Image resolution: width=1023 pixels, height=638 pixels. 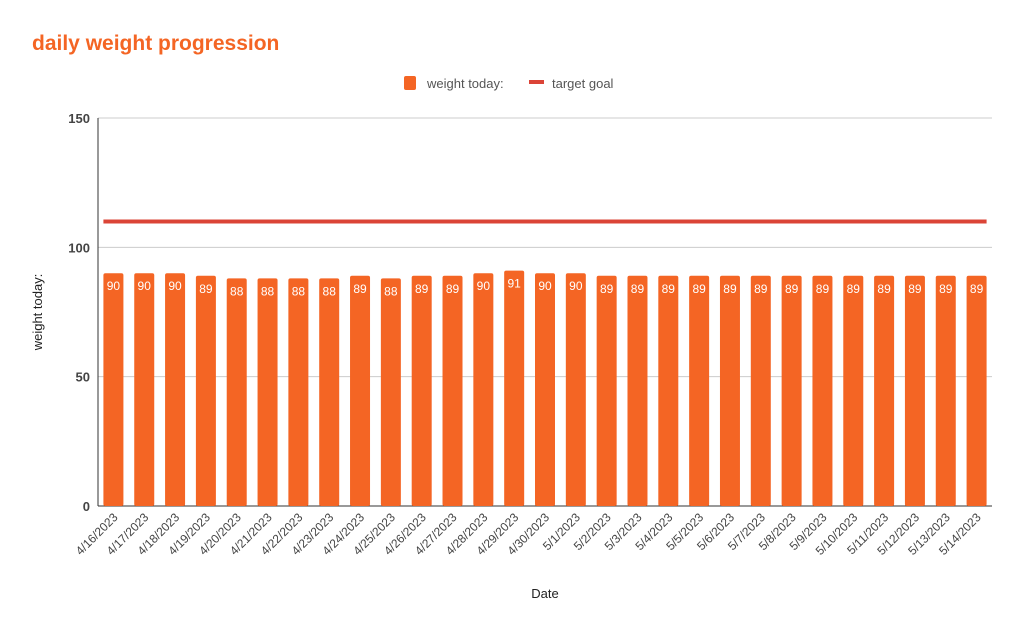 I want to click on chart-title: daily weight progression, so click(x=155, y=43).